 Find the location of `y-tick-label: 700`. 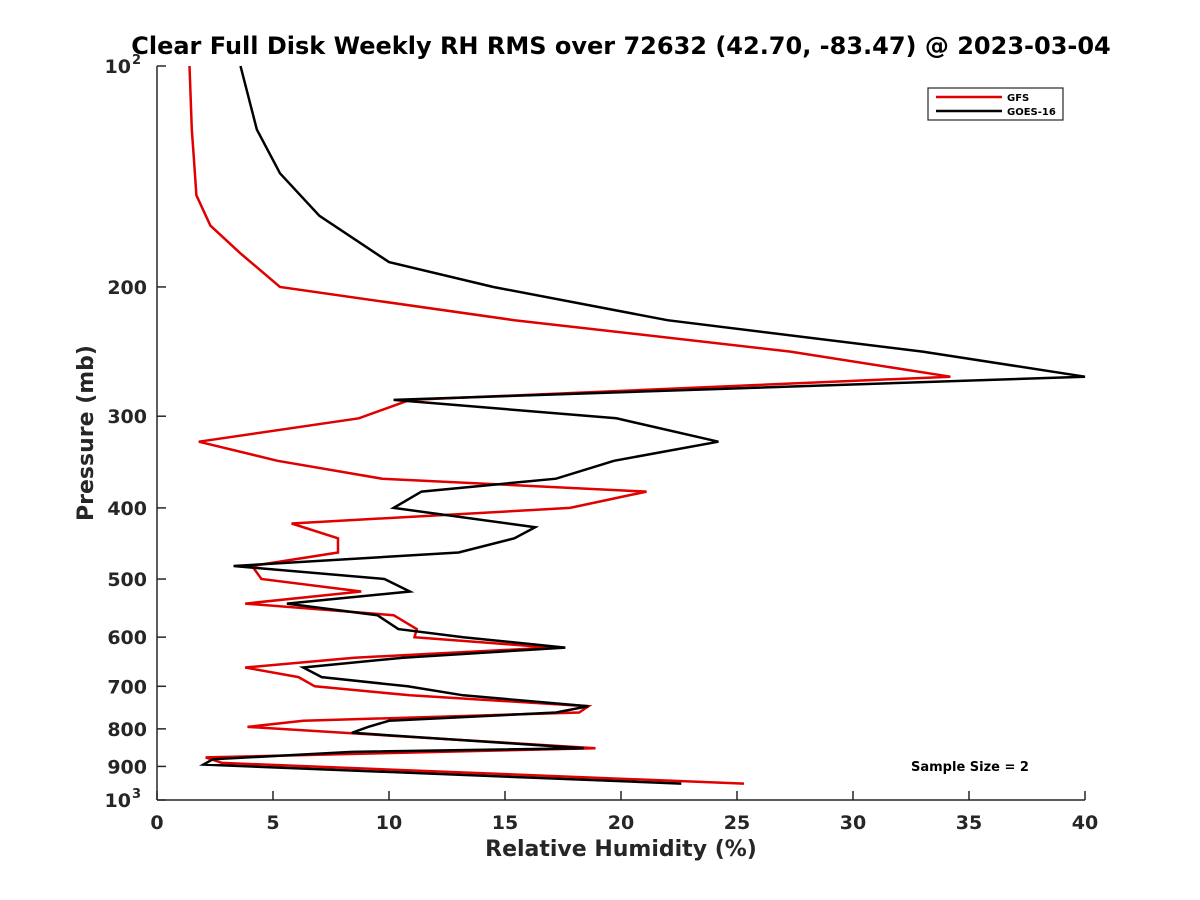

y-tick-label: 700 is located at coordinates (127, 687).